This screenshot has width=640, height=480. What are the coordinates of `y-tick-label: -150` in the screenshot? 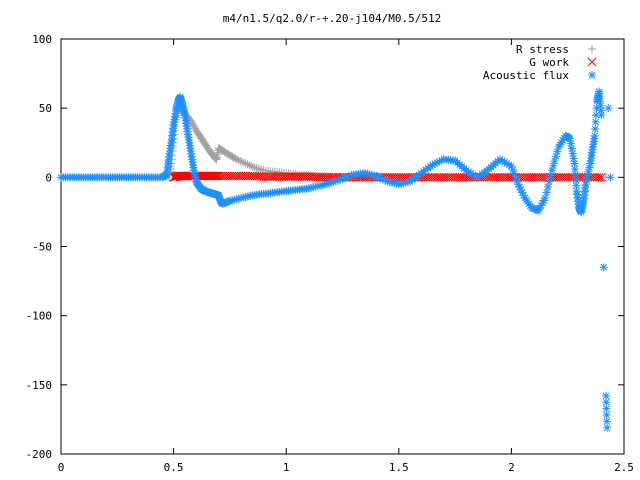 It's located at (39, 385).